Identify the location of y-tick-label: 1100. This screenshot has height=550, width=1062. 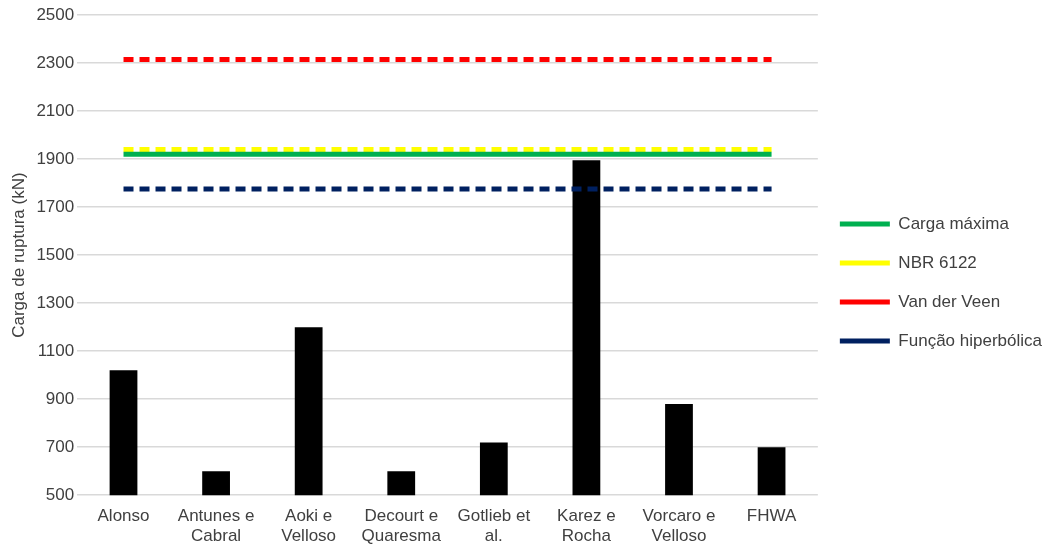
(56, 350).